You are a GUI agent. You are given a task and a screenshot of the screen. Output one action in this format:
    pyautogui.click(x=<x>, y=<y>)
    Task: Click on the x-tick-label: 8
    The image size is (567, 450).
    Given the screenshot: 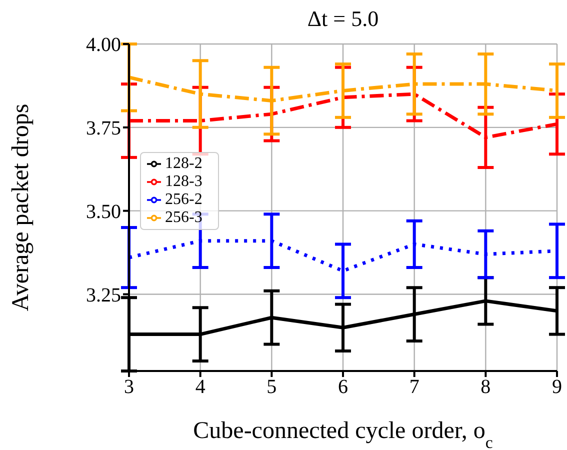 What is the action you would take?
    pyautogui.click(x=485, y=387)
    